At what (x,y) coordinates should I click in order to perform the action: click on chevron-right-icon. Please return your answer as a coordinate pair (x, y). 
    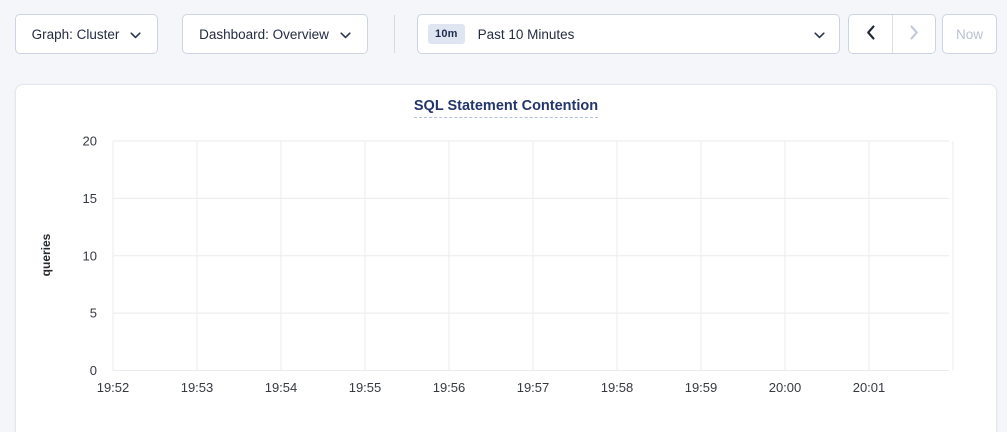
    Looking at the image, I should click on (914, 34).